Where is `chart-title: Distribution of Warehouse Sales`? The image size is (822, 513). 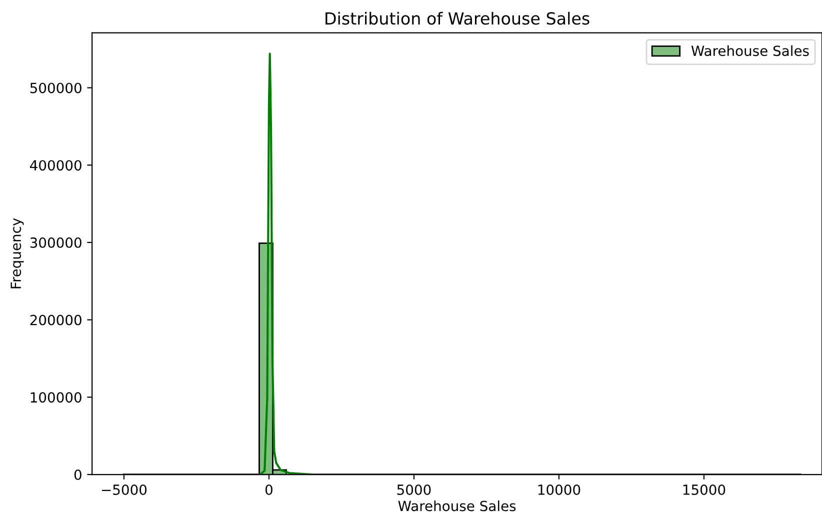 chart-title: Distribution of Warehouse Sales is located at coordinates (458, 18).